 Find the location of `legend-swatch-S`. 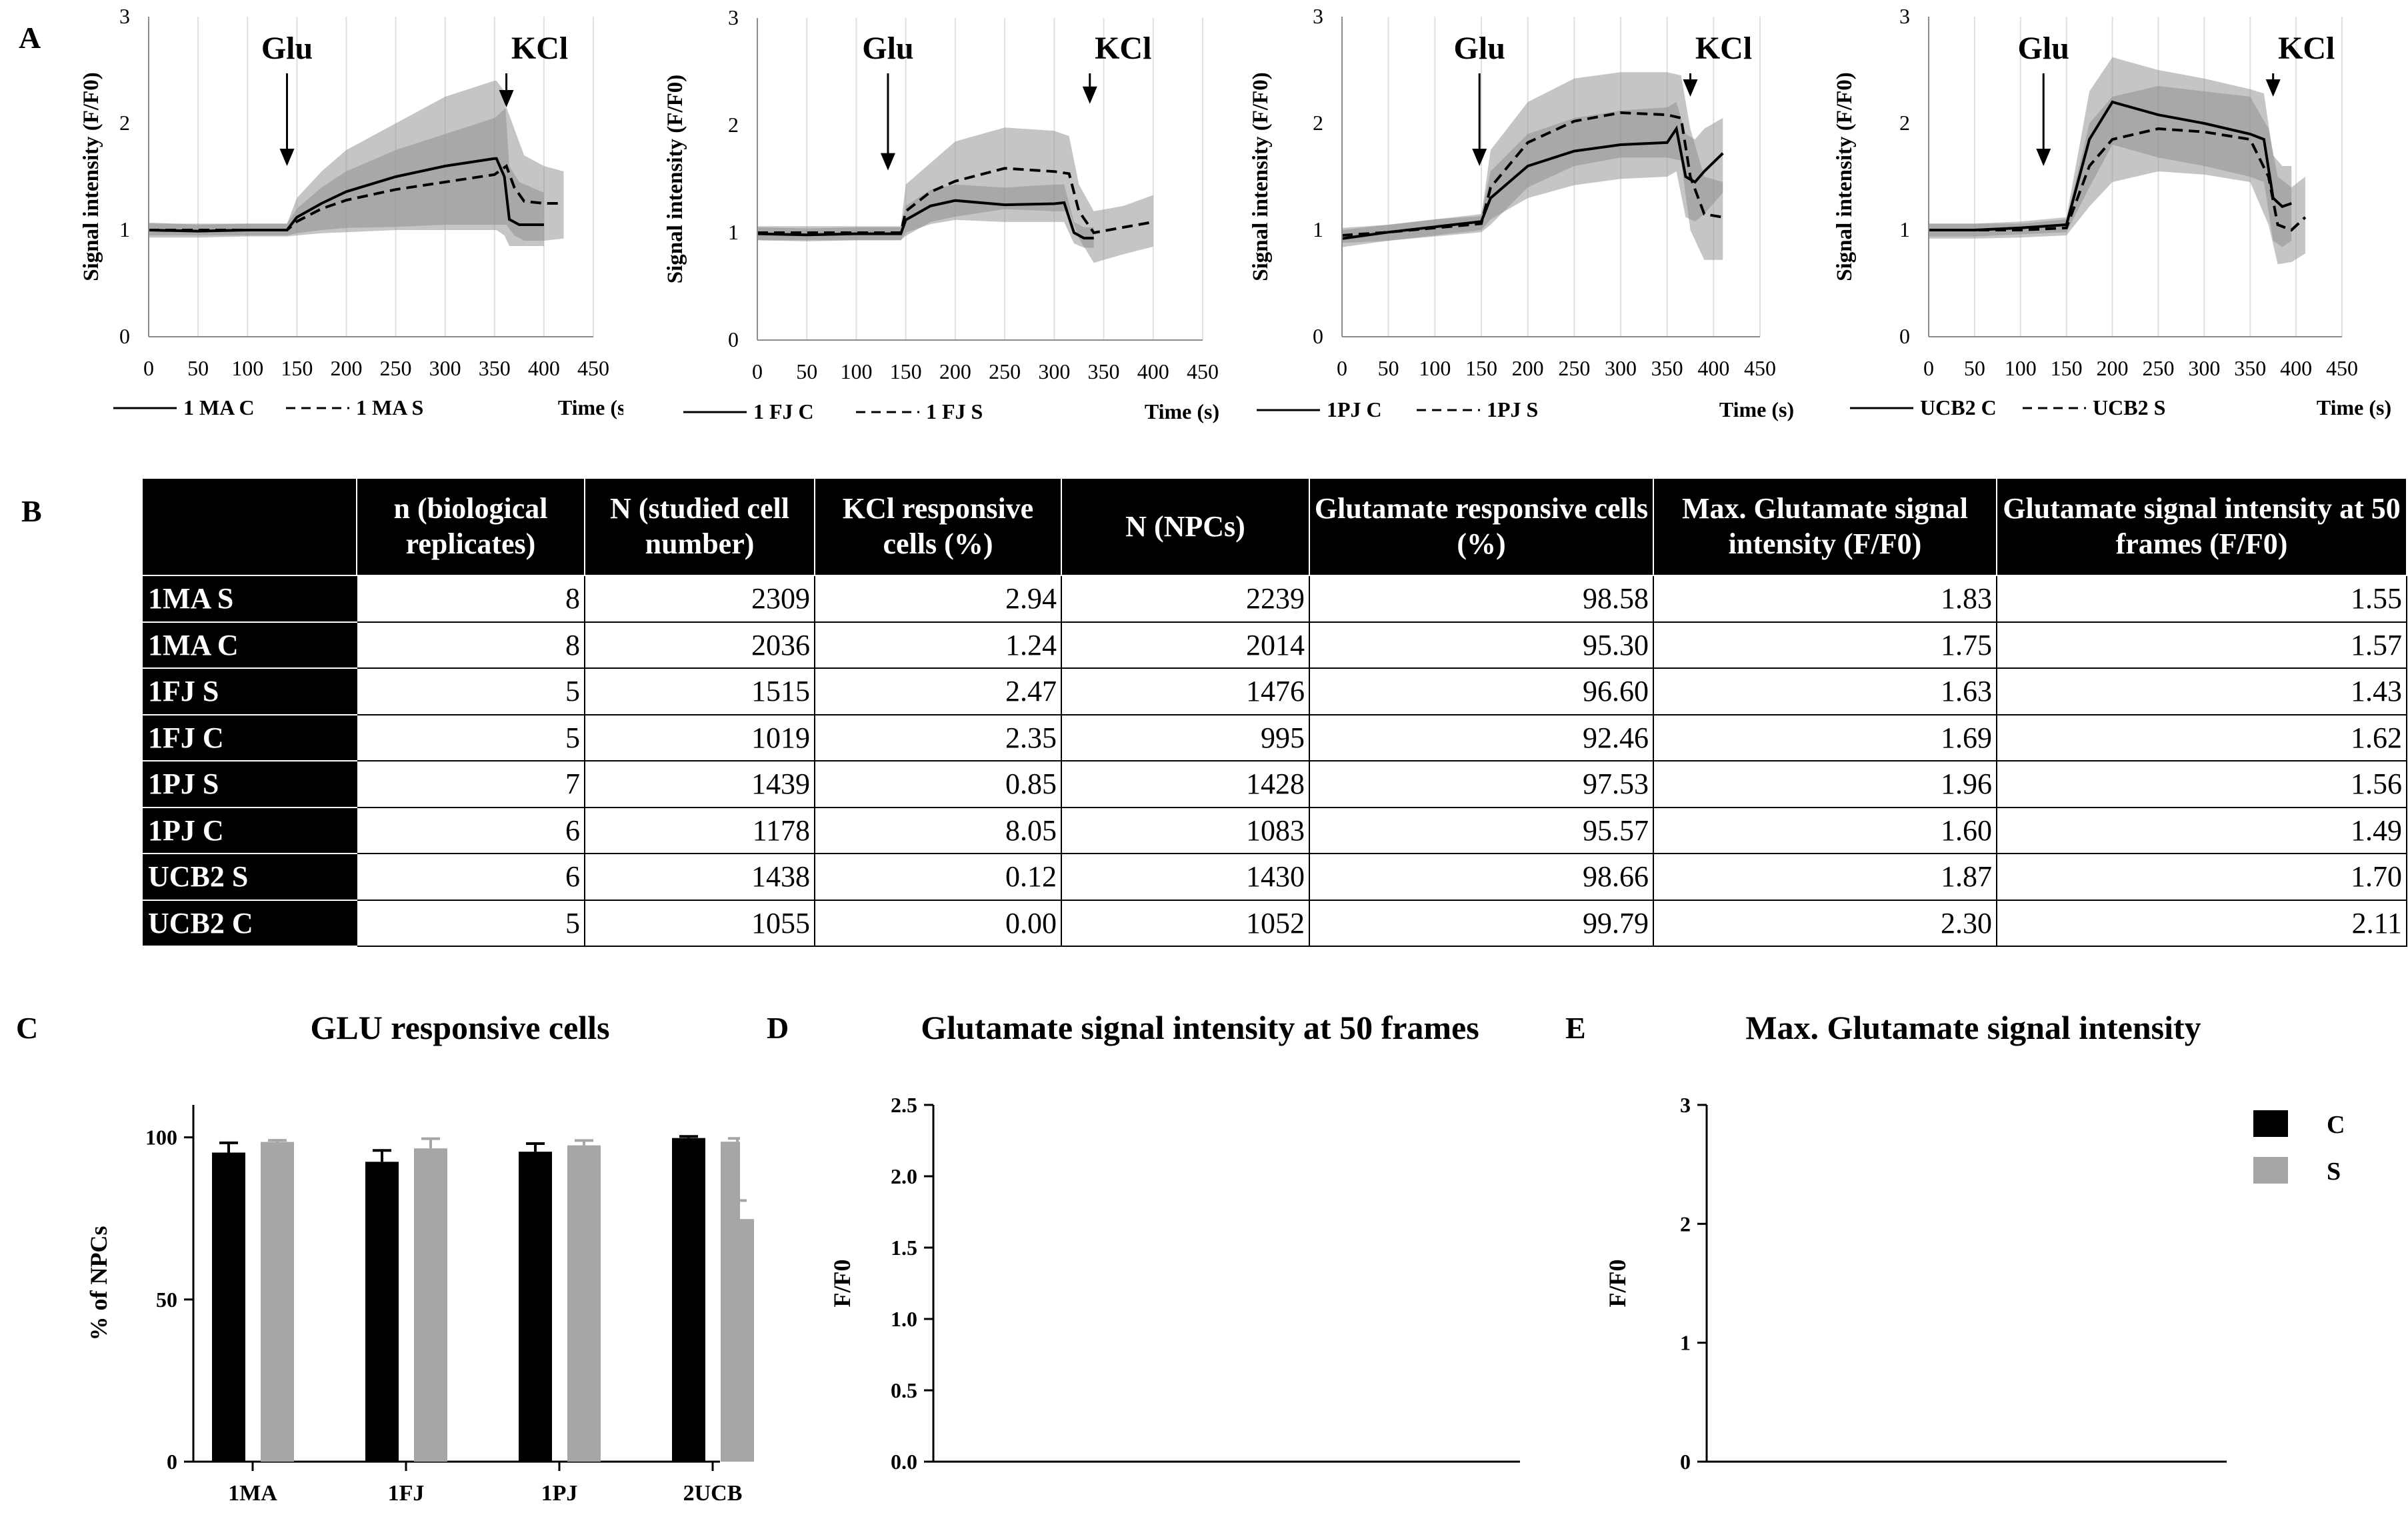

legend-swatch-S is located at coordinates (2270, 1170).